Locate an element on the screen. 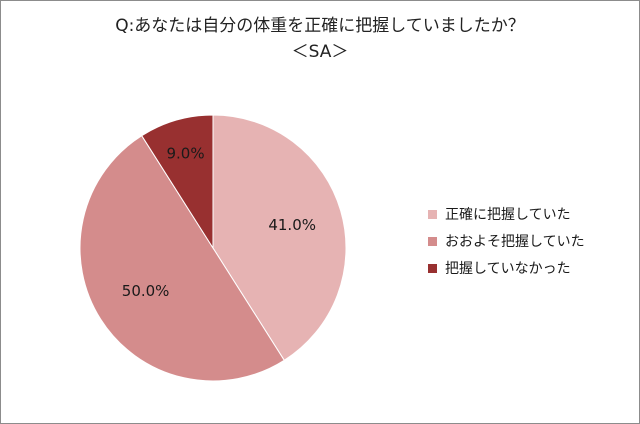 This screenshot has width=640, height=424. pie-value-label: 50.0% is located at coordinates (146, 291).